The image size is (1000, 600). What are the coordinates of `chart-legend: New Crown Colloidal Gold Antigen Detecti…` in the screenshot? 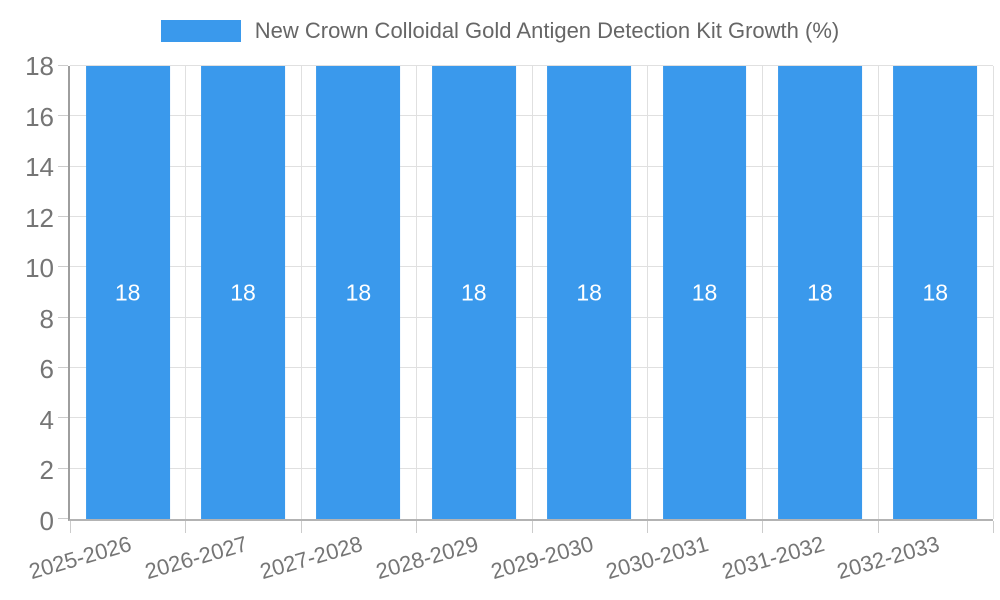 It's located at (500, 31).